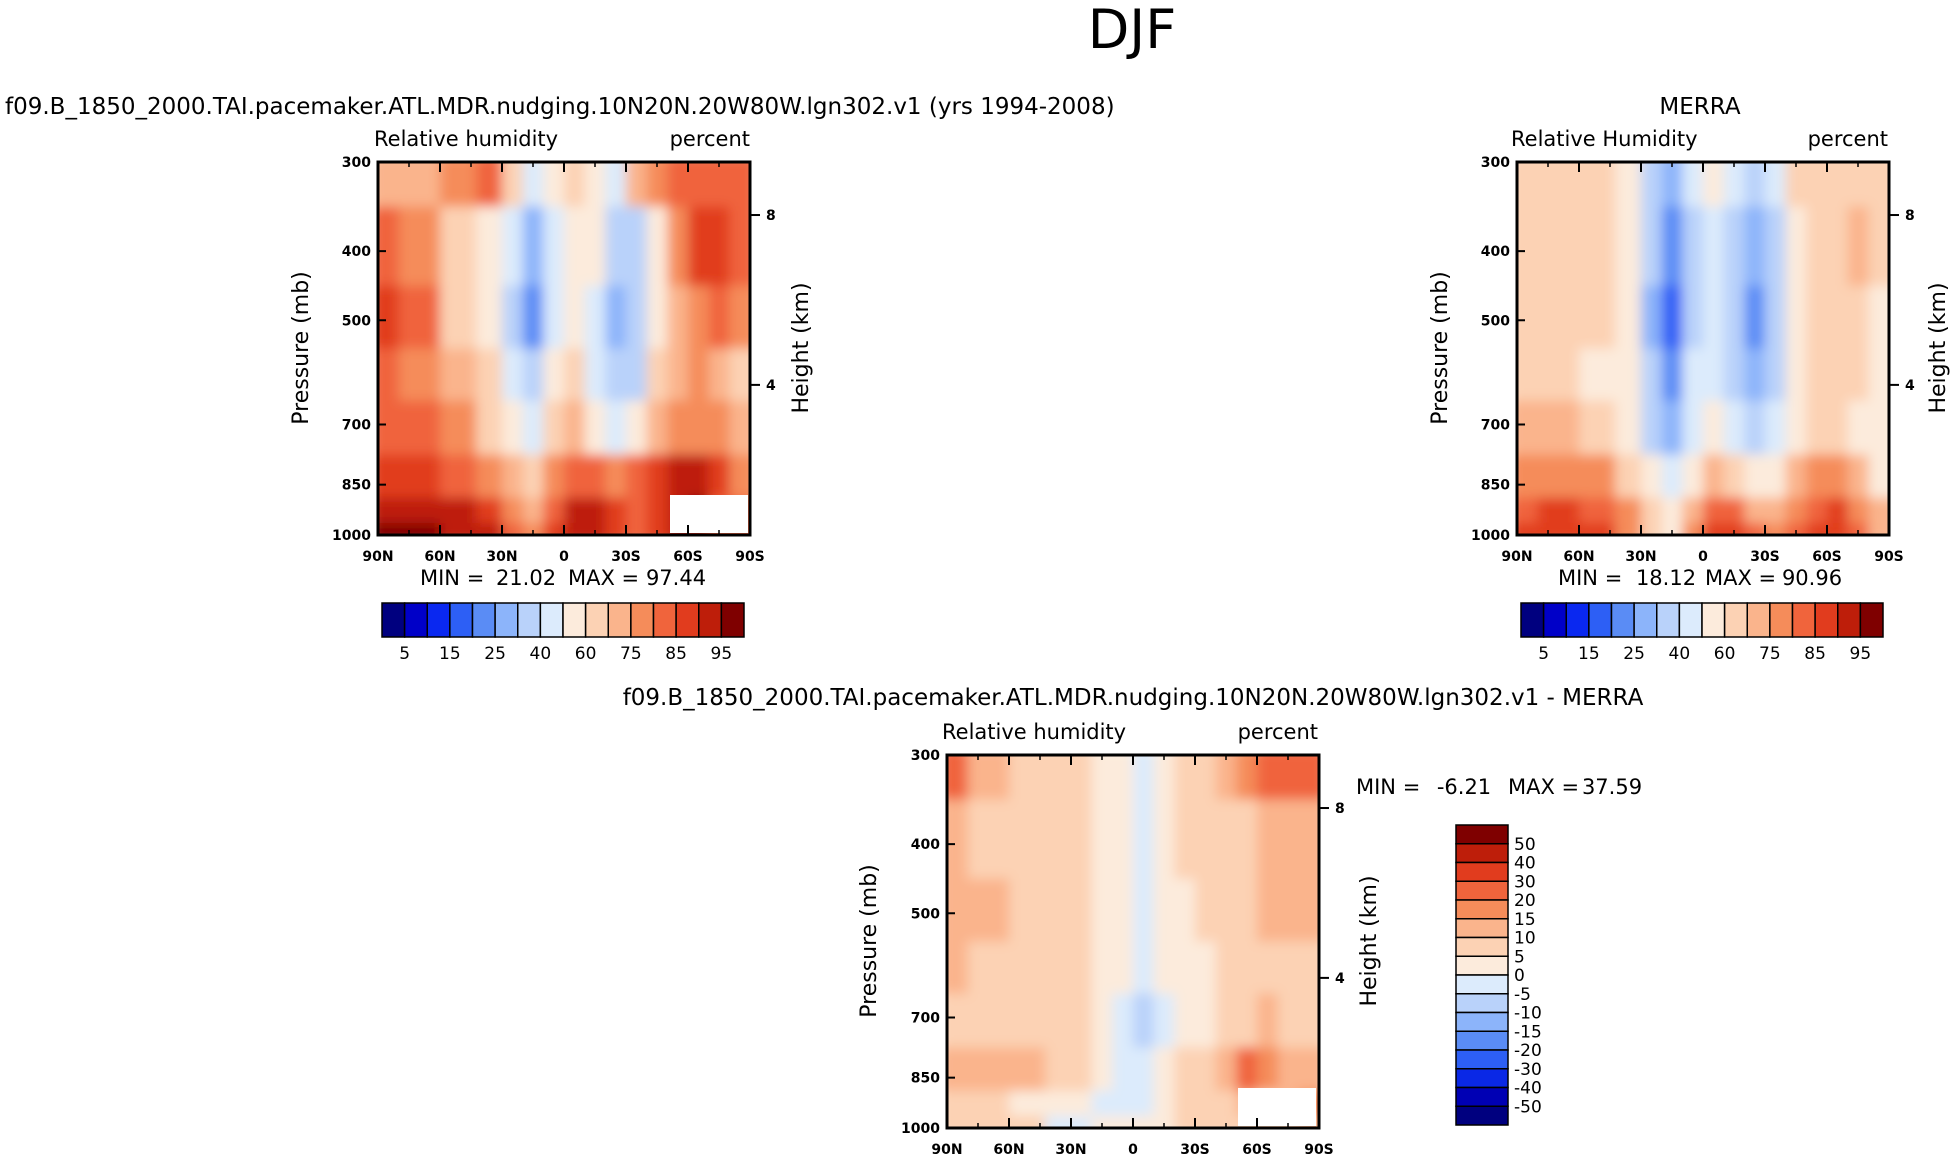 This screenshot has height=1163, width=1953. I want to click on diff-colorbar-label: -20, so click(1528, 1051).